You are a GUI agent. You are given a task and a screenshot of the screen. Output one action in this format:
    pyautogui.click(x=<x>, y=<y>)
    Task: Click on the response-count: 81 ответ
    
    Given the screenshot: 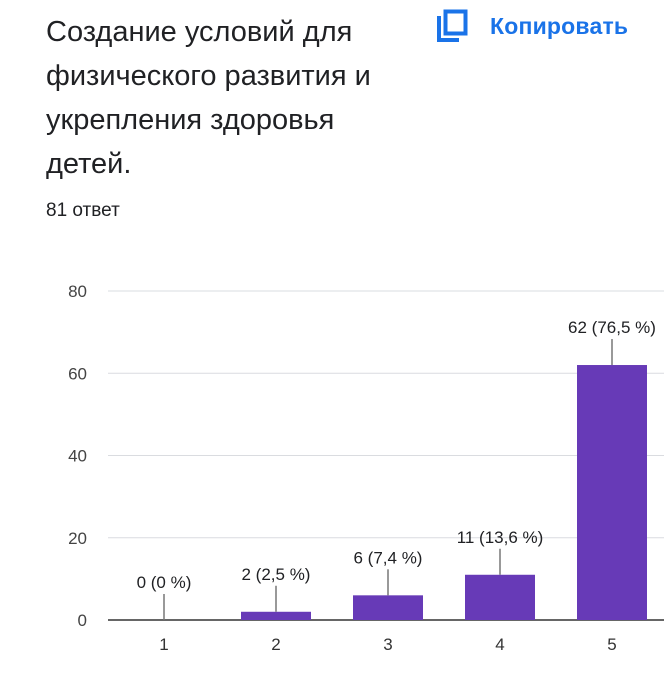 What is the action you would take?
    pyautogui.click(x=83, y=210)
    